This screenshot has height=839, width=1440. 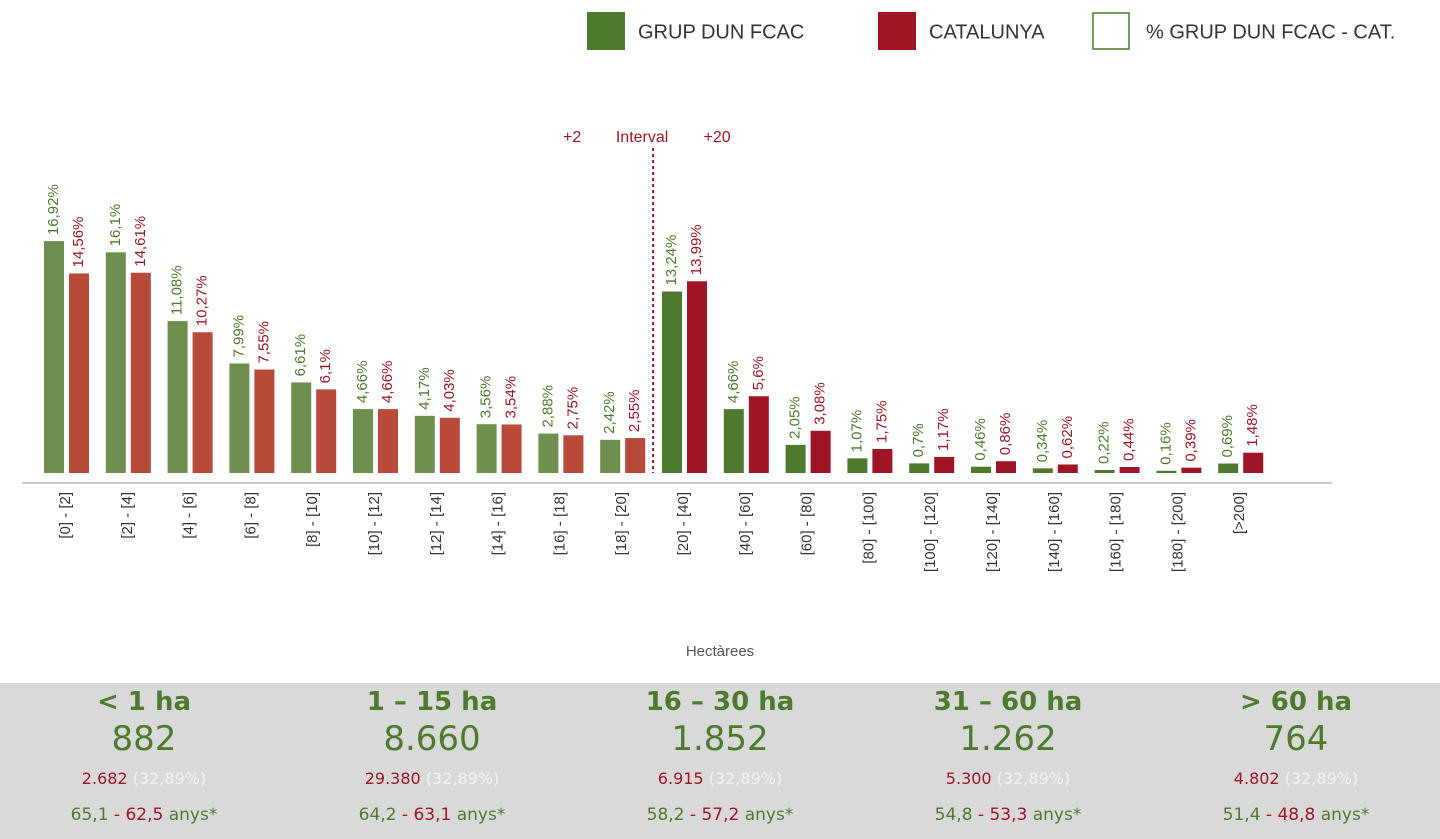 What do you see at coordinates (1008, 702) in the screenshot?
I see `column-heading: 31 – 60 ha` at bounding box center [1008, 702].